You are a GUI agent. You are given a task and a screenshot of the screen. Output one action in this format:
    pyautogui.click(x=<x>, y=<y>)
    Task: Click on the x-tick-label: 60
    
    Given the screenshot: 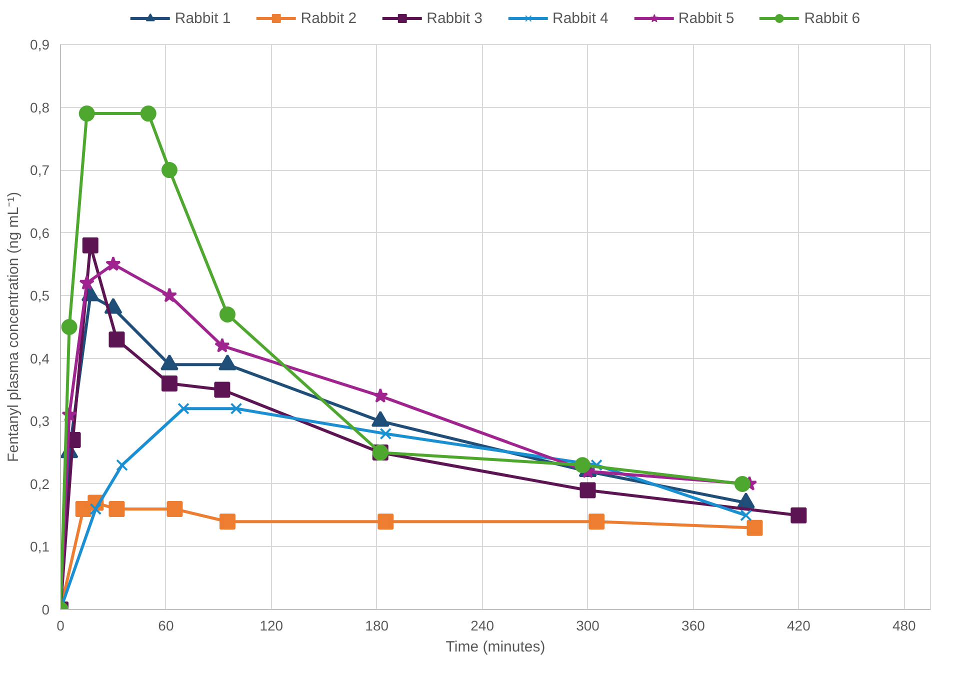 What is the action you would take?
    pyautogui.click(x=166, y=626)
    